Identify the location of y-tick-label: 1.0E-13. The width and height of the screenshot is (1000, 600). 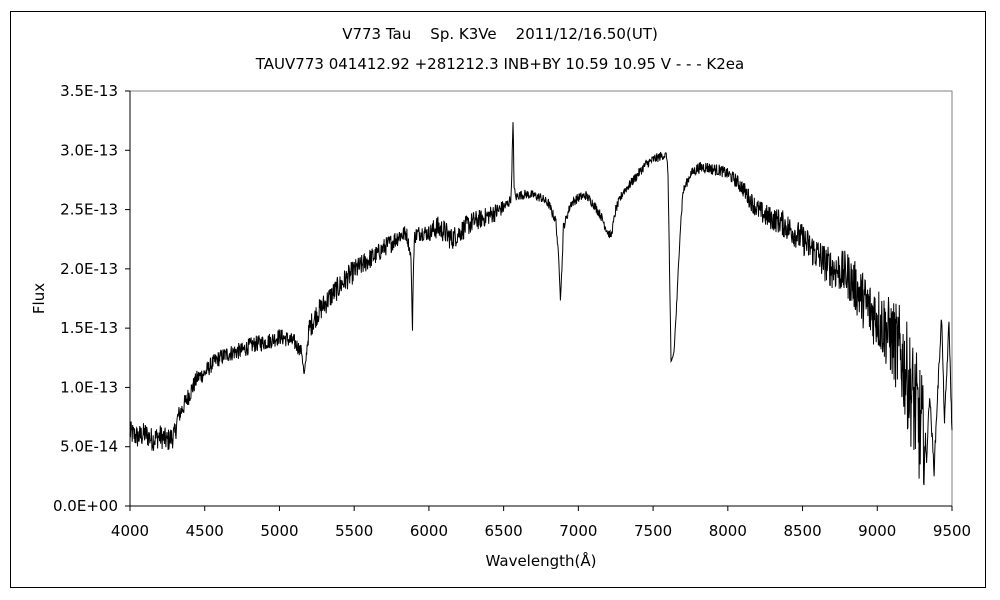
(89, 387).